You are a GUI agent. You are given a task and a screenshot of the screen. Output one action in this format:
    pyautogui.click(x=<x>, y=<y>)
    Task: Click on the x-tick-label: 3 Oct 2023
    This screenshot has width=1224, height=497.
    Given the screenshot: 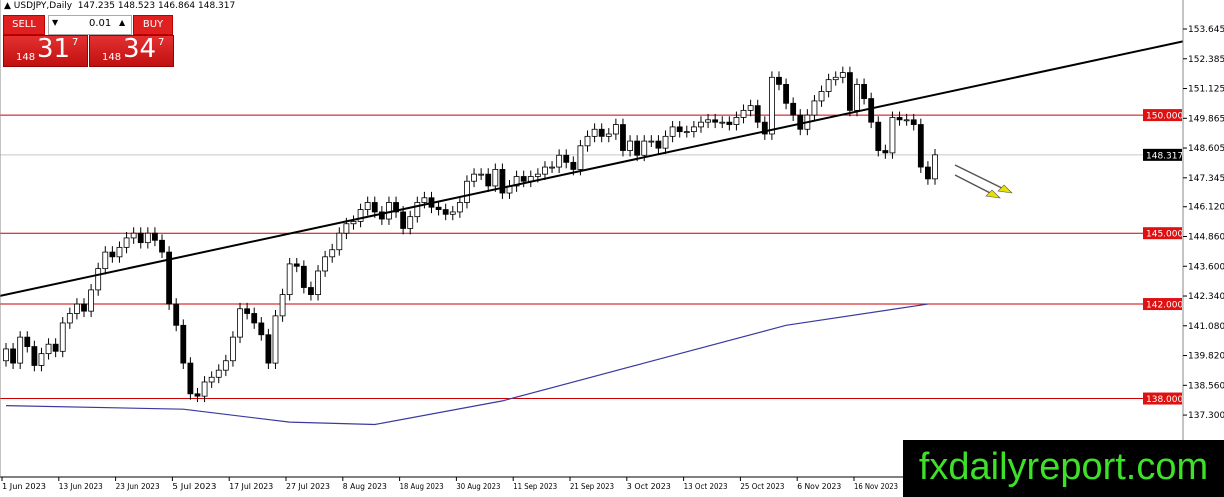 What is the action you would take?
    pyautogui.click(x=649, y=486)
    